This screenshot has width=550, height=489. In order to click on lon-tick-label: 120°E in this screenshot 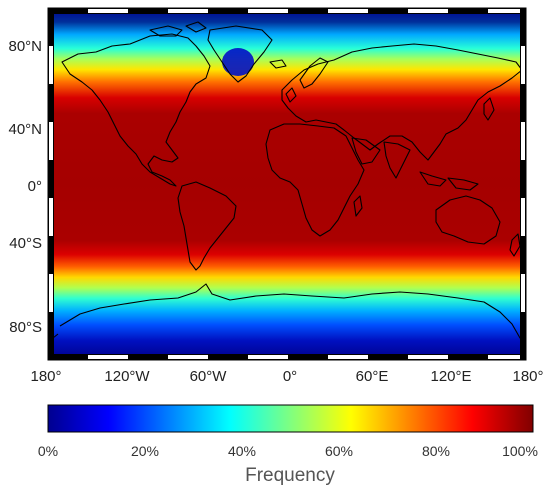, I will do `click(450, 376)`.